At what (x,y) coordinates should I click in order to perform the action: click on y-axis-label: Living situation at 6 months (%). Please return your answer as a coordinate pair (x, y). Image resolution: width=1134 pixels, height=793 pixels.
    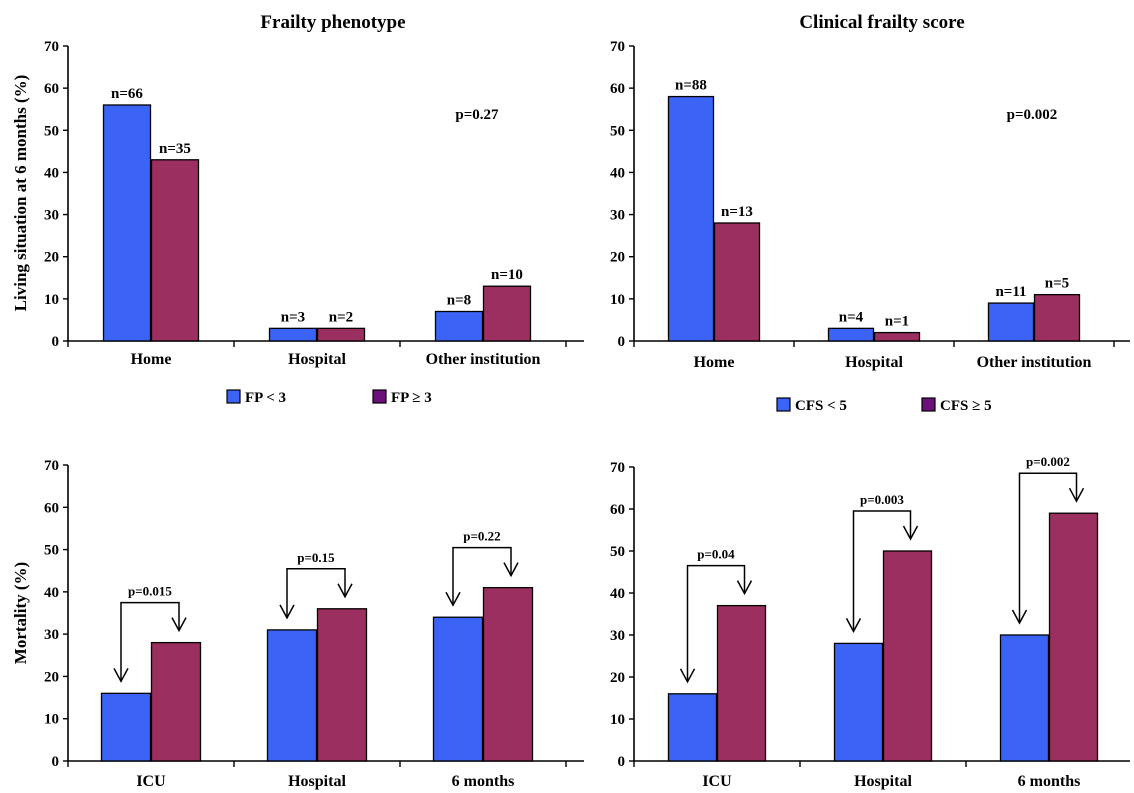
    Looking at the image, I should click on (20, 193).